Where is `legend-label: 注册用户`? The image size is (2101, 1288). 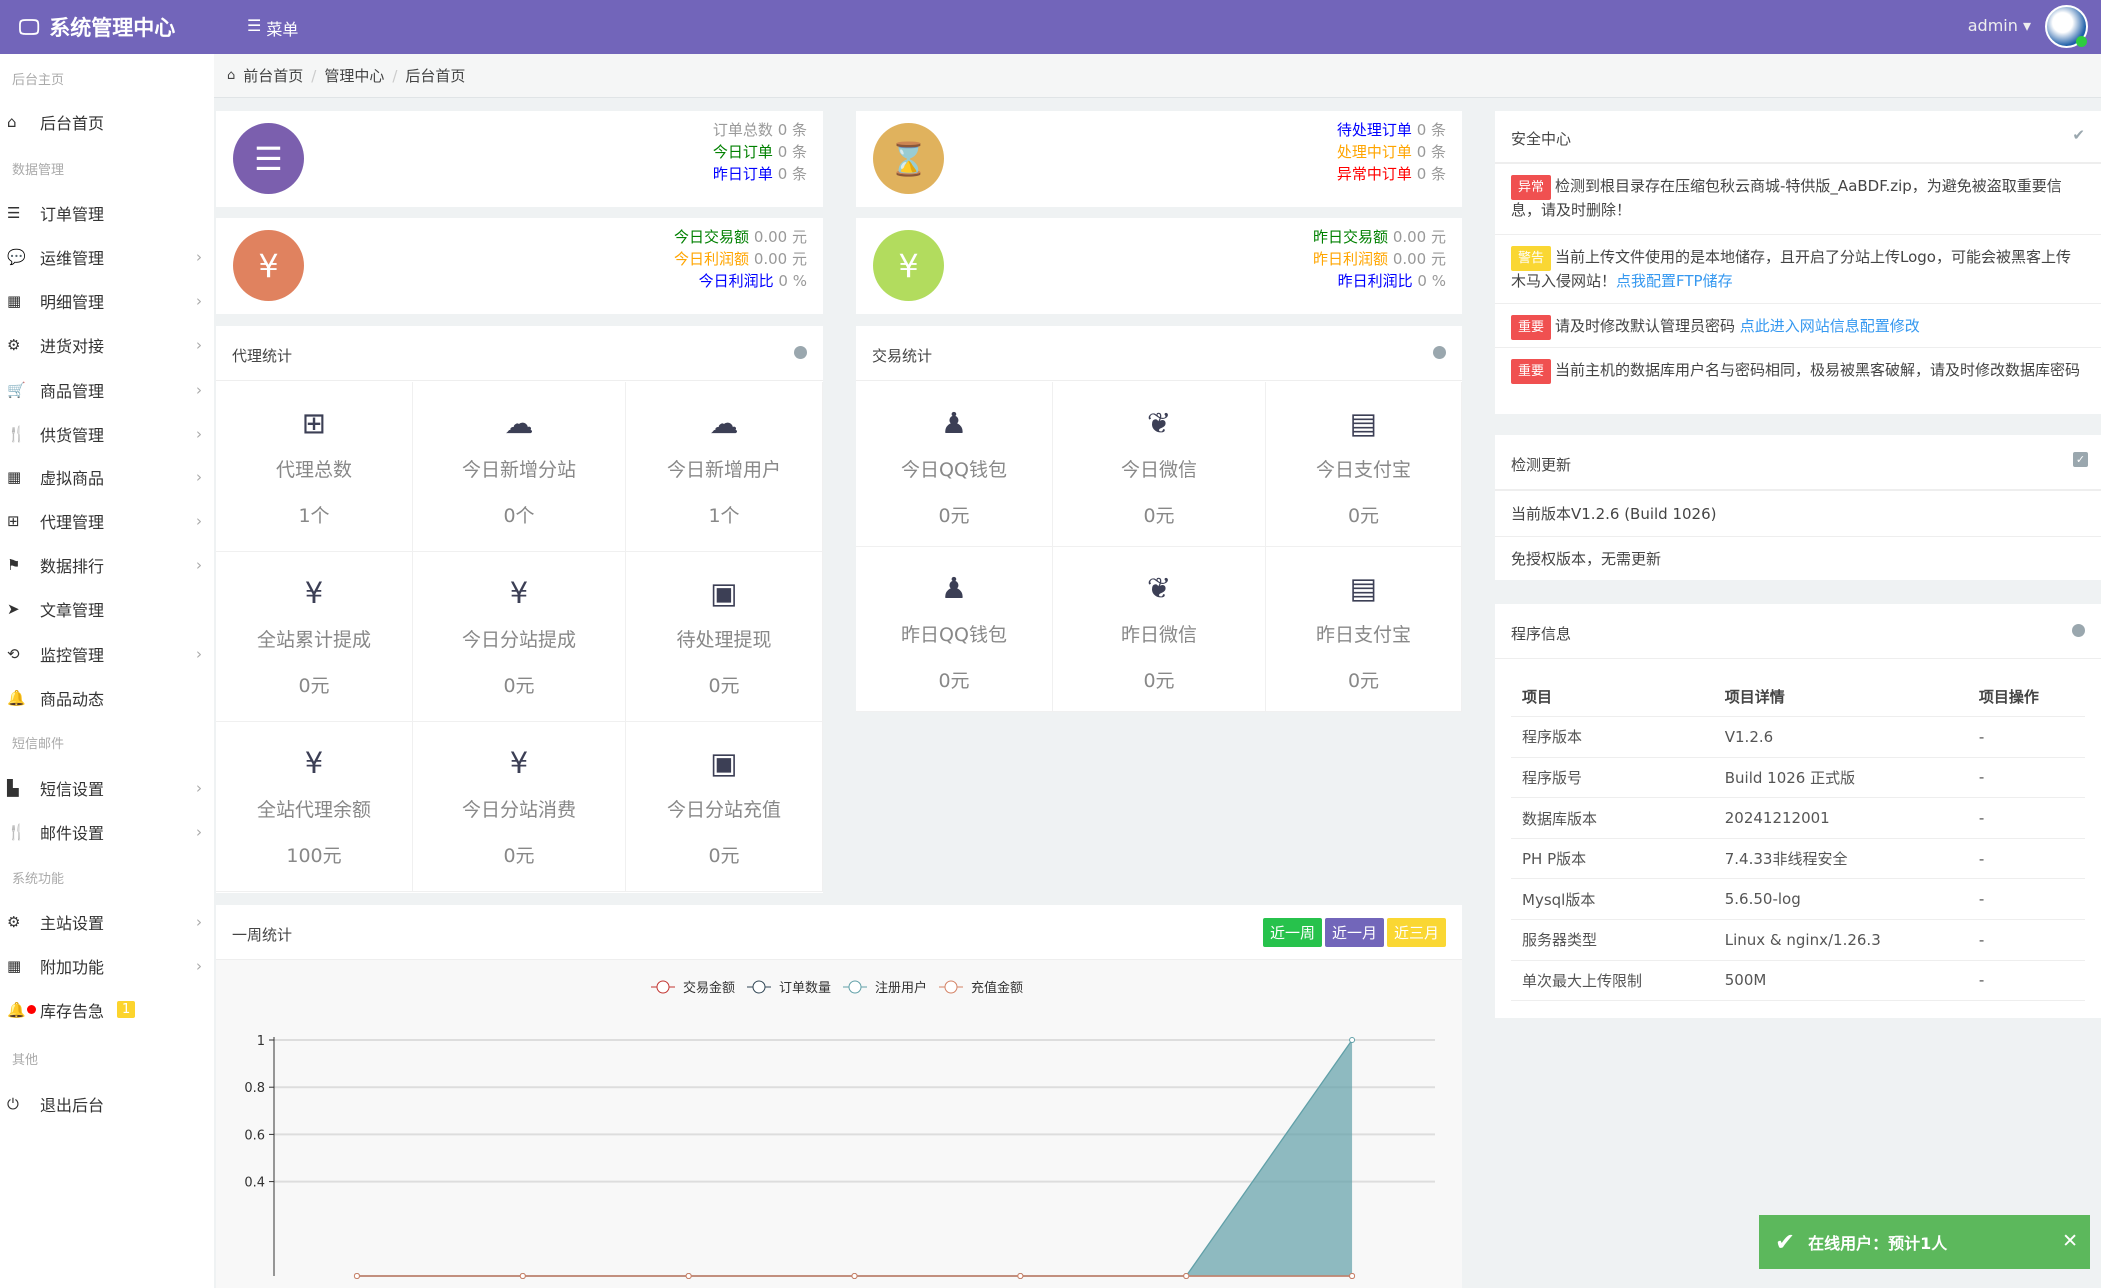
legend-label: 注册用户 is located at coordinates (901, 988).